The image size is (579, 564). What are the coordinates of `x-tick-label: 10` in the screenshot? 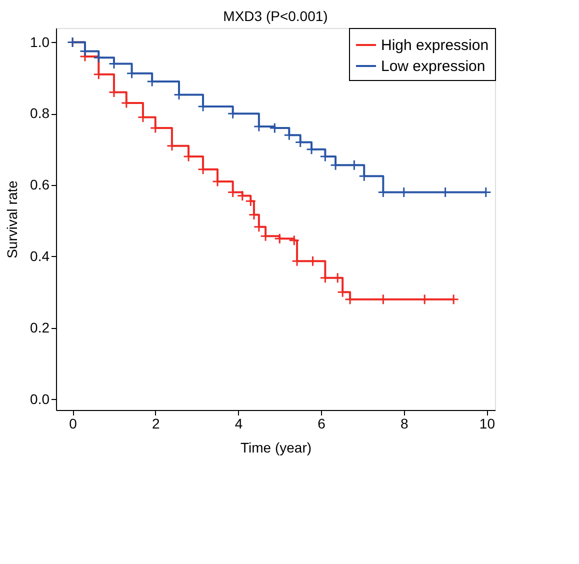 It's located at (487, 424).